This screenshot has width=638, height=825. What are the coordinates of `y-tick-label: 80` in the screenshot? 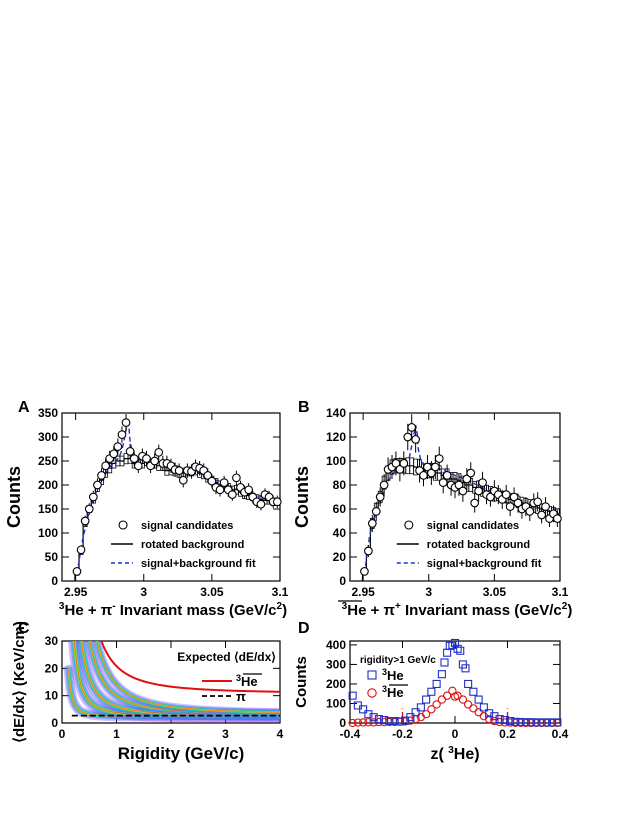 It's located at (340, 485).